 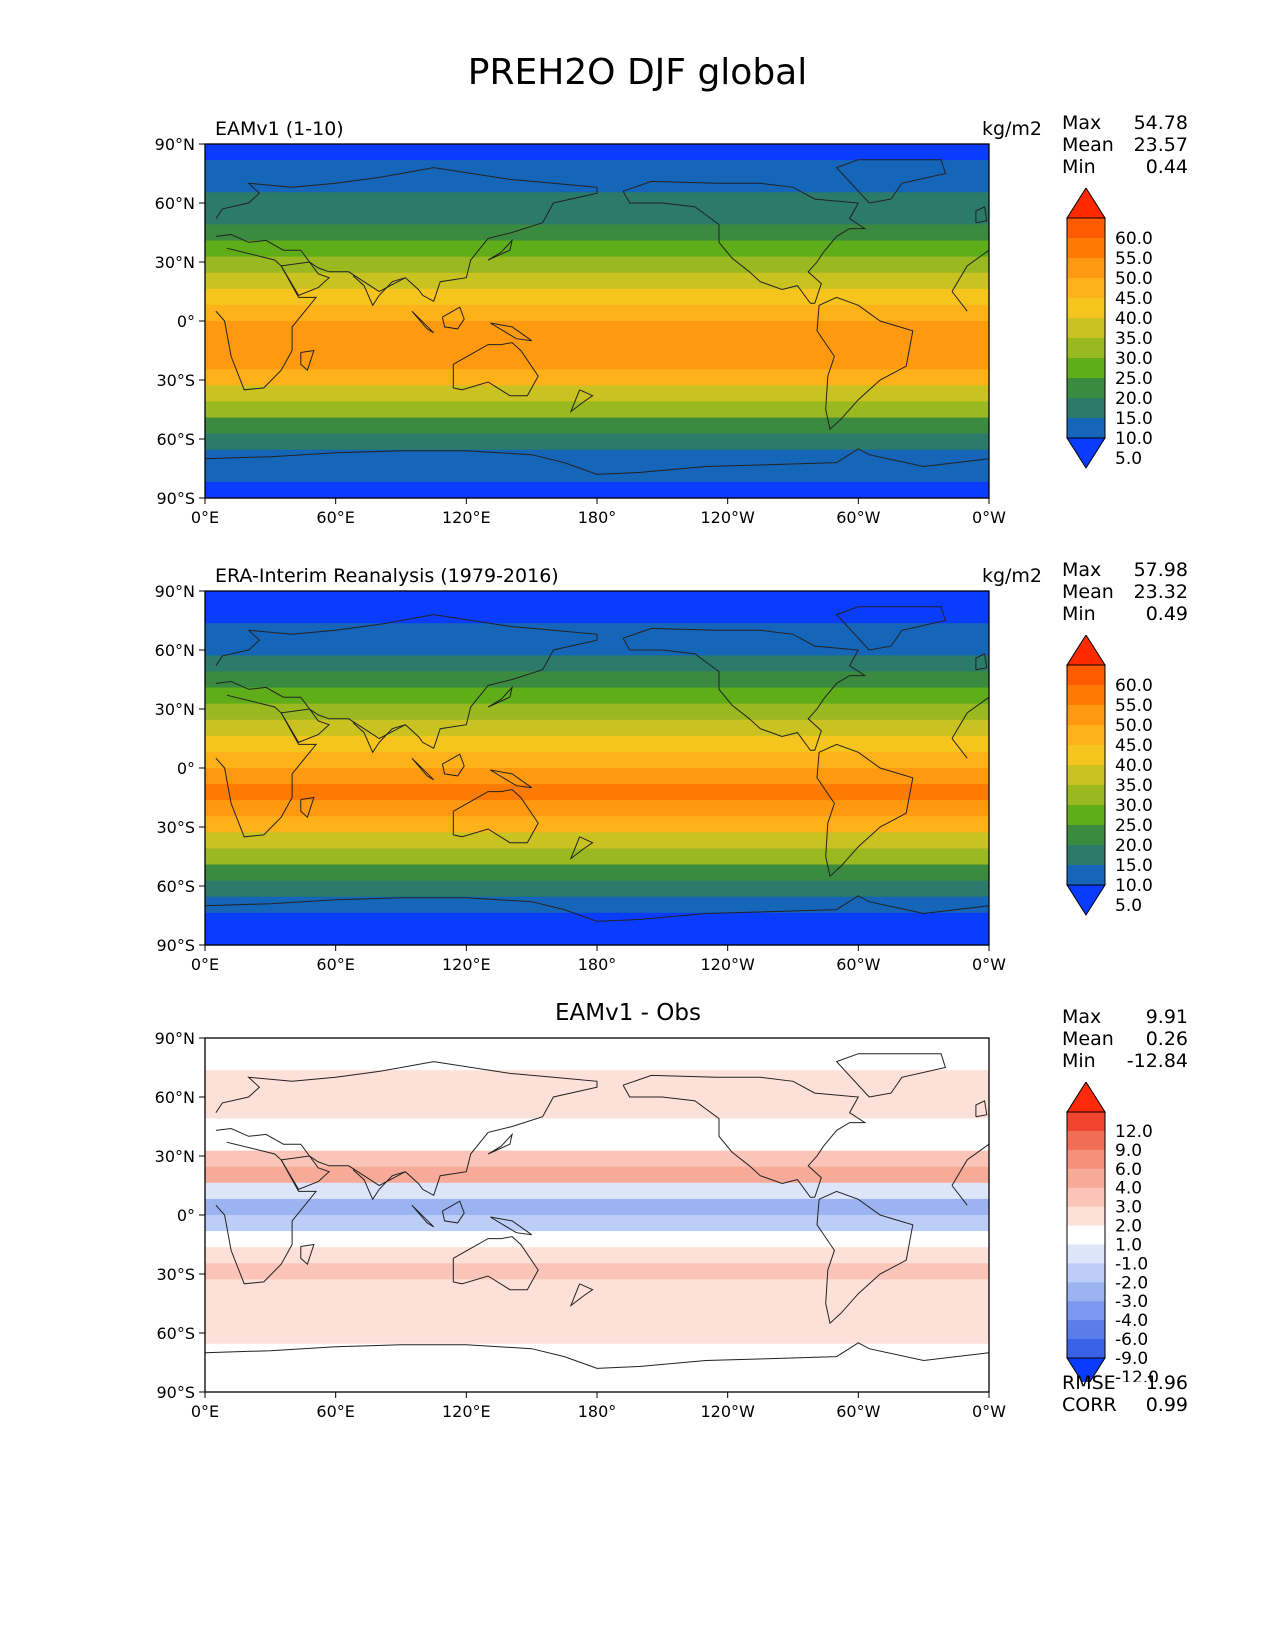 I want to click on colorbar-frame, so click(x=1086, y=1235).